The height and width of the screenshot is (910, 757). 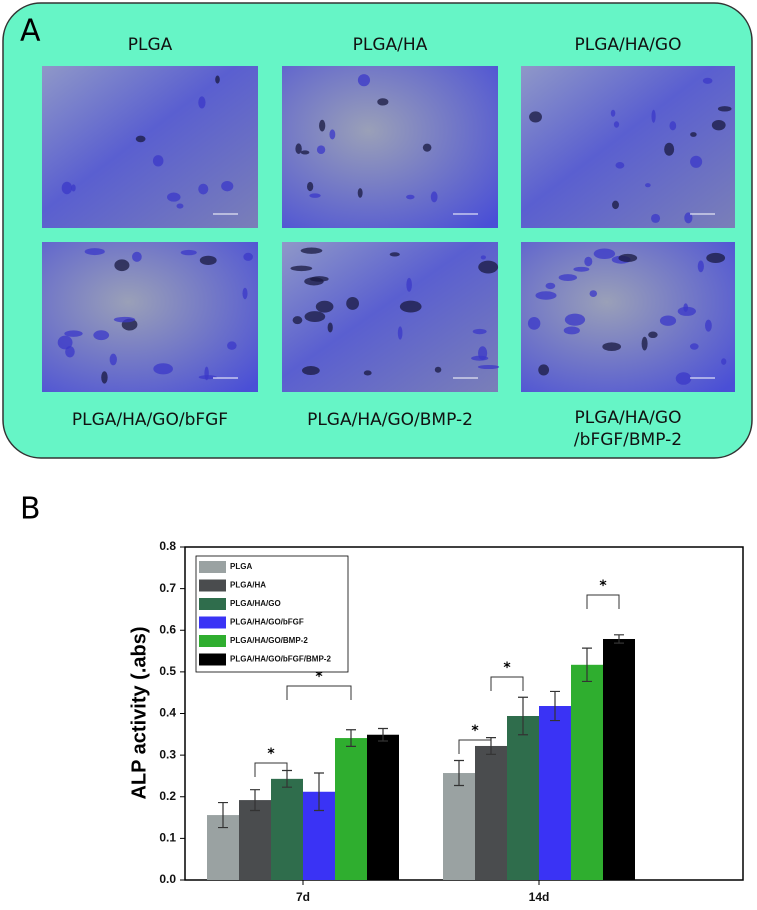 What do you see at coordinates (539, 897) in the screenshot?
I see `x-tick-label: 14d` at bounding box center [539, 897].